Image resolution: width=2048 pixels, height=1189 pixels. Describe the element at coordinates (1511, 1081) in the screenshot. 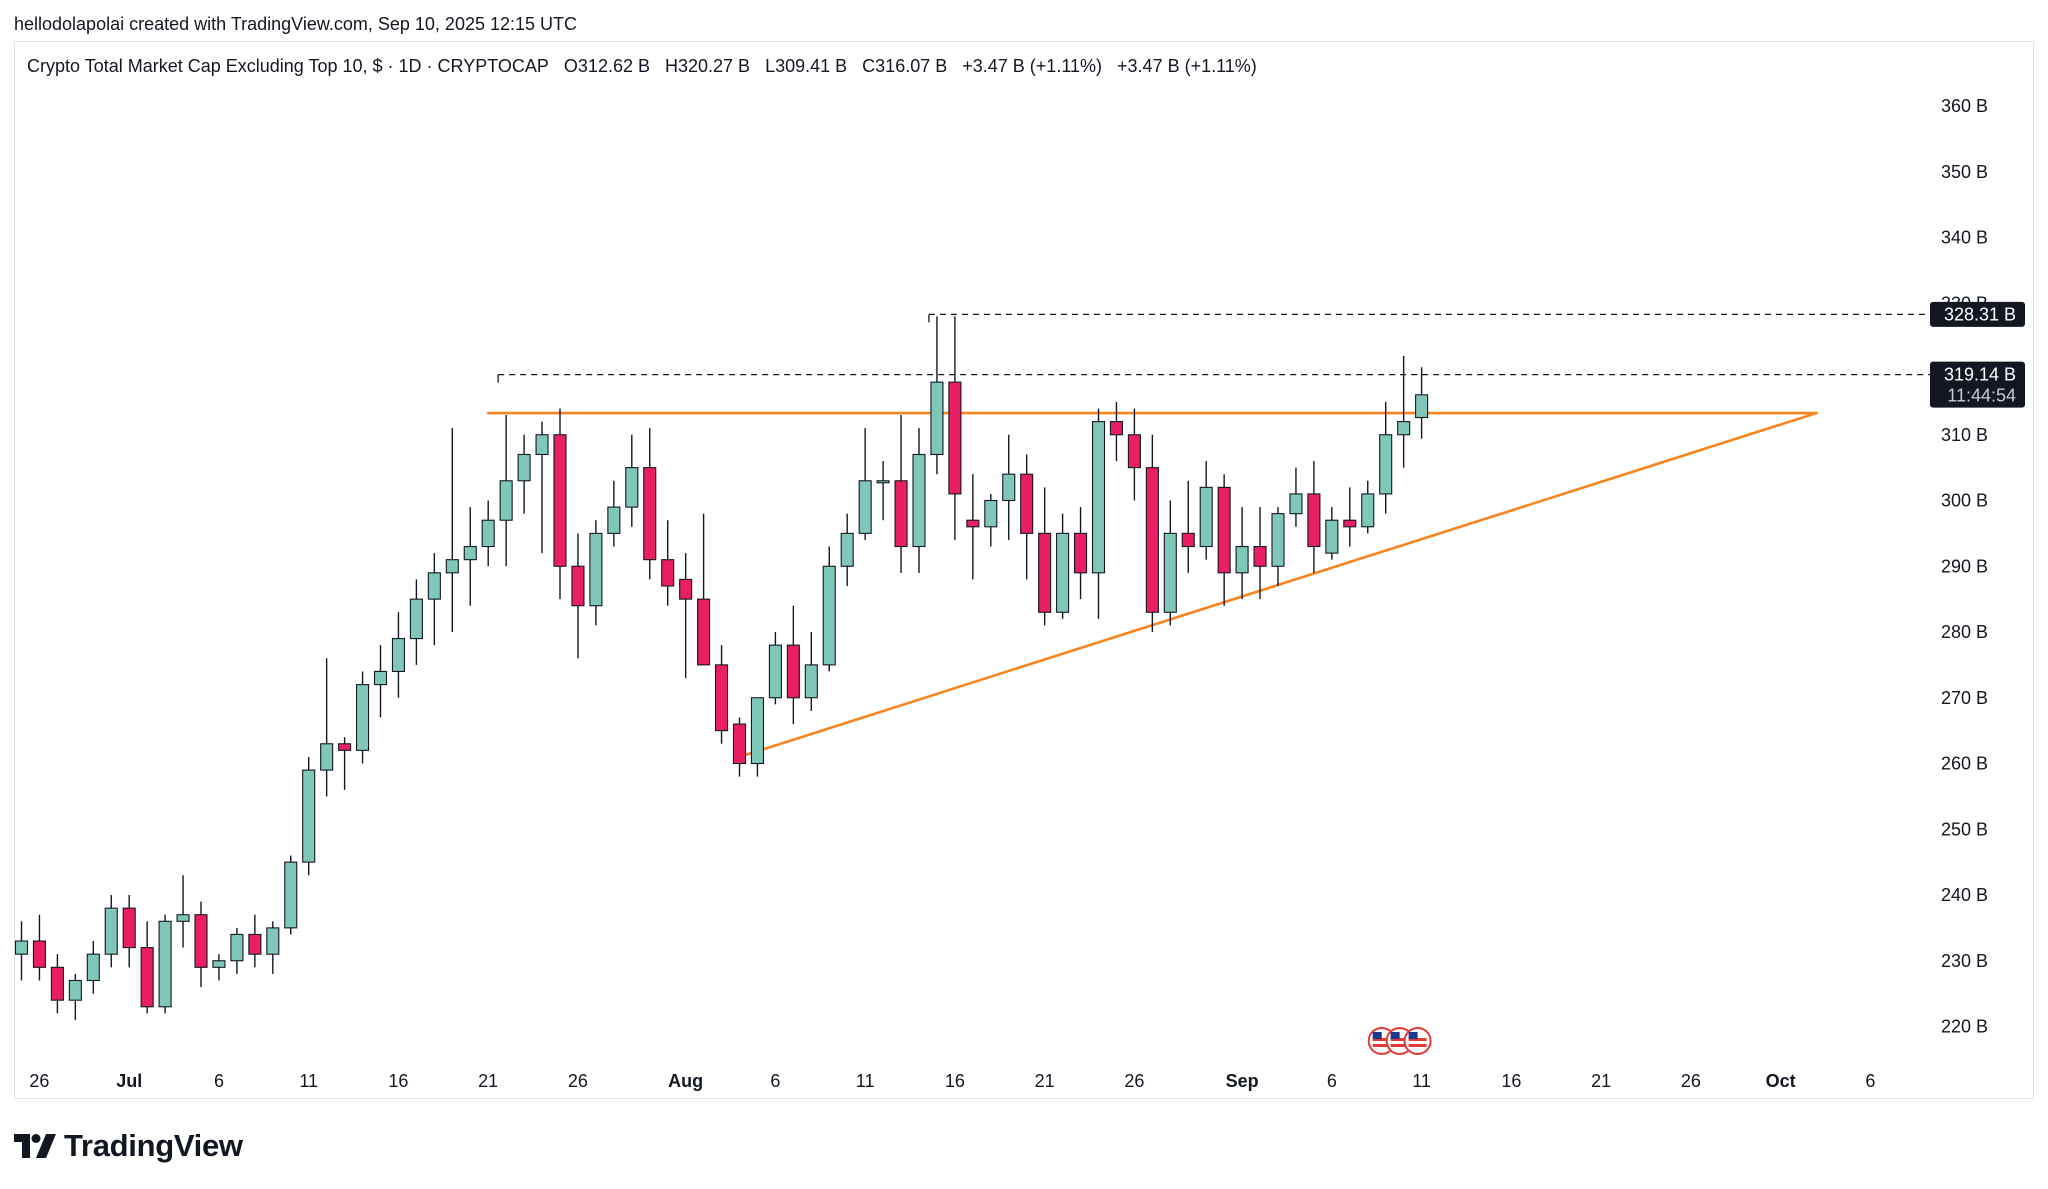

I see `x-tick-label: 16` at that location.